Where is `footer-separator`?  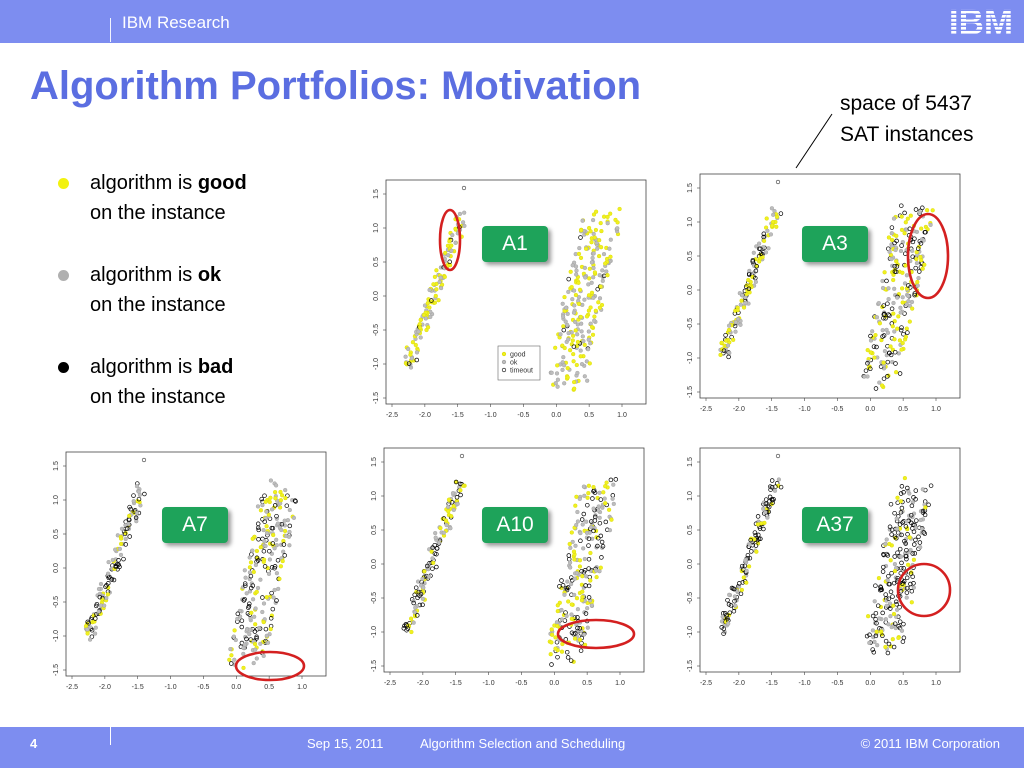
footer-separator is located at coordinates (110, 736).